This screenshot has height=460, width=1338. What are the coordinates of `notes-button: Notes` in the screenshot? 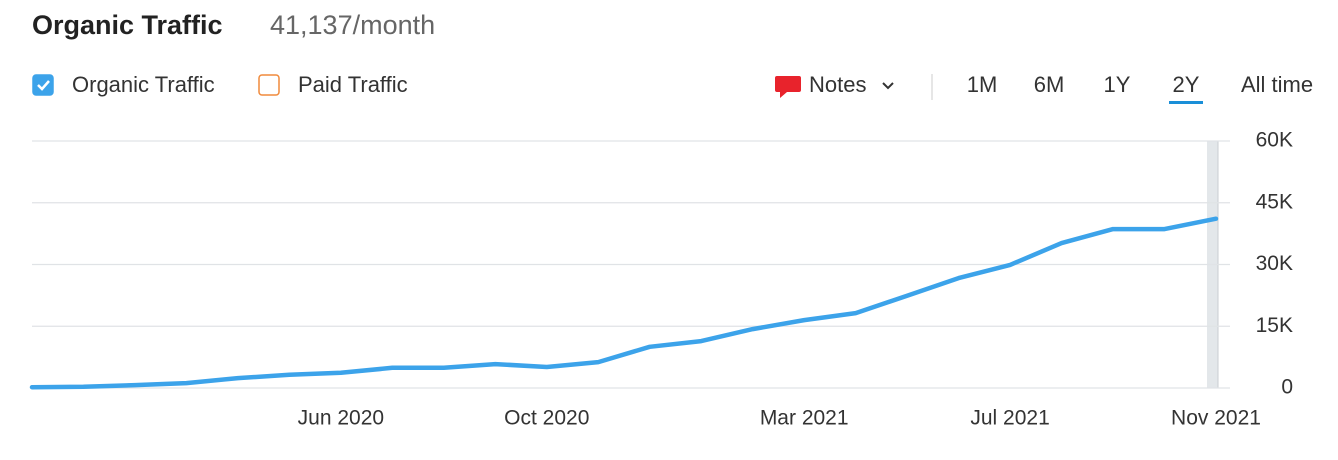 It's located at (834, 85).